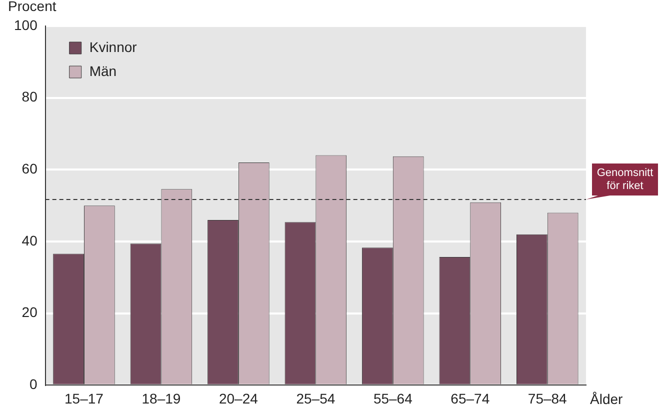 The height and width of the screenshot is (414, 662). Describe the element at coordinates (84, 398) in the screenshot. I see `x-tick-label: 15–17` at that location.